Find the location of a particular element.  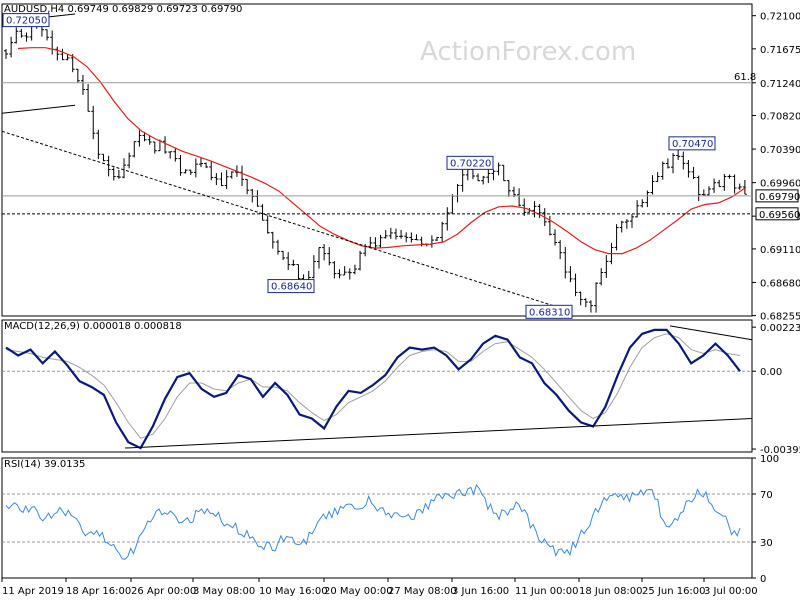

fib-level-label: 61.8 is located at coordinates (745, 77).